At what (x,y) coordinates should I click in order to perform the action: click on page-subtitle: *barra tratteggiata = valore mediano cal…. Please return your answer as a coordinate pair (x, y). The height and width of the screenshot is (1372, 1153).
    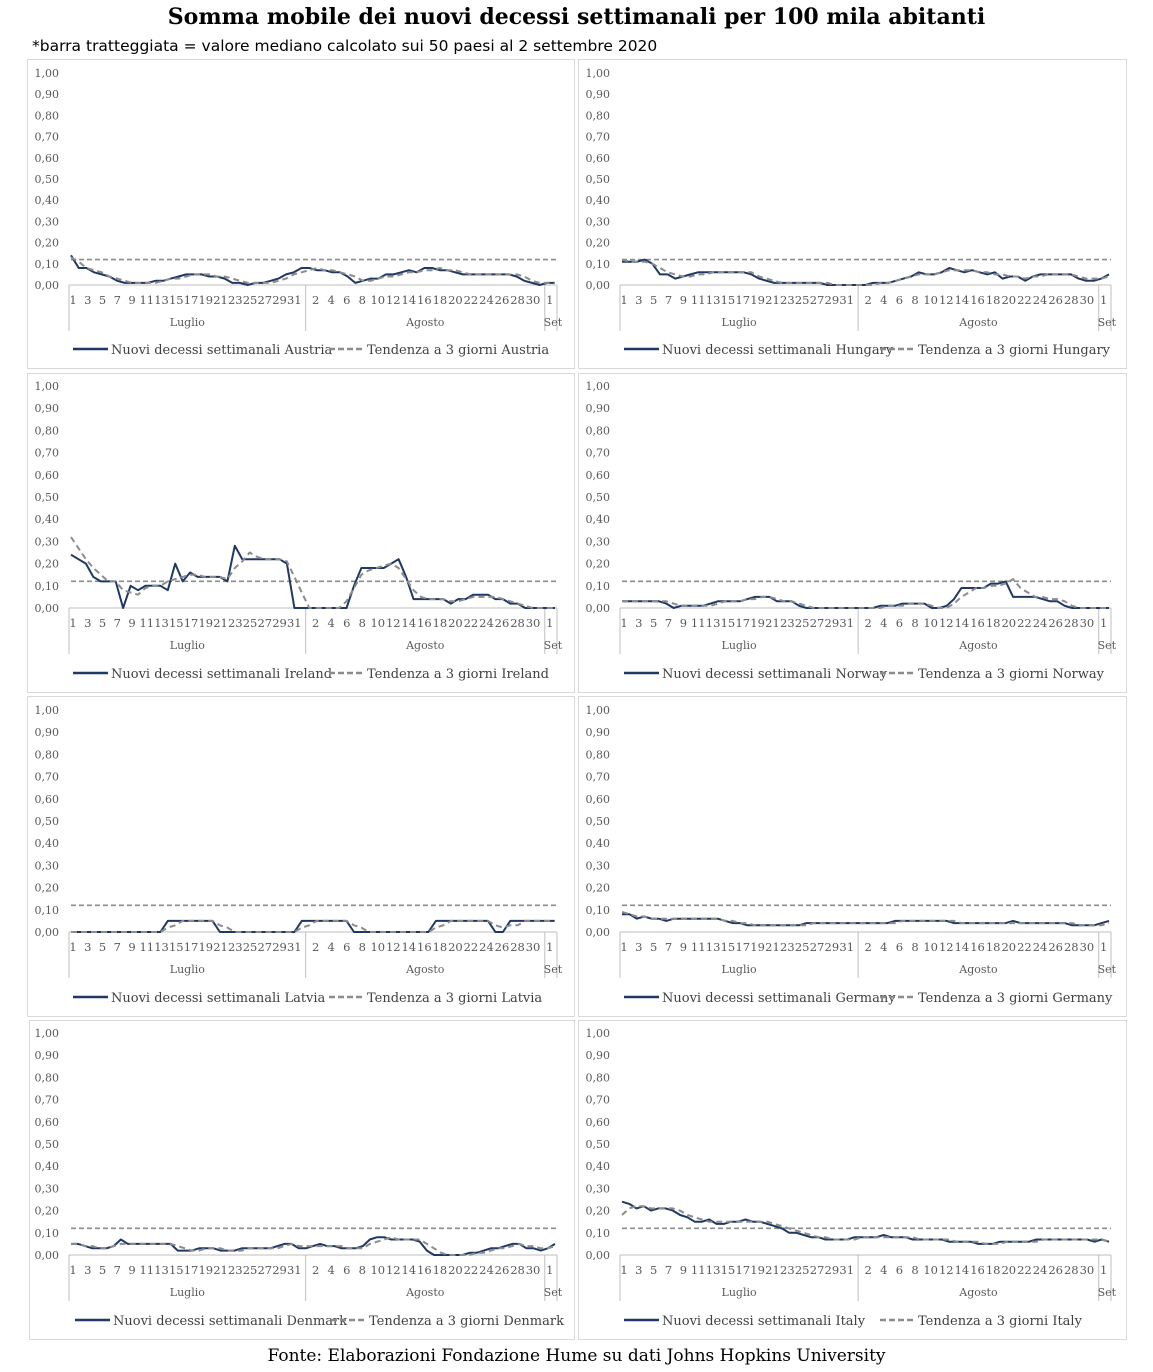
    Looking at the image, I should click on (345, 46).